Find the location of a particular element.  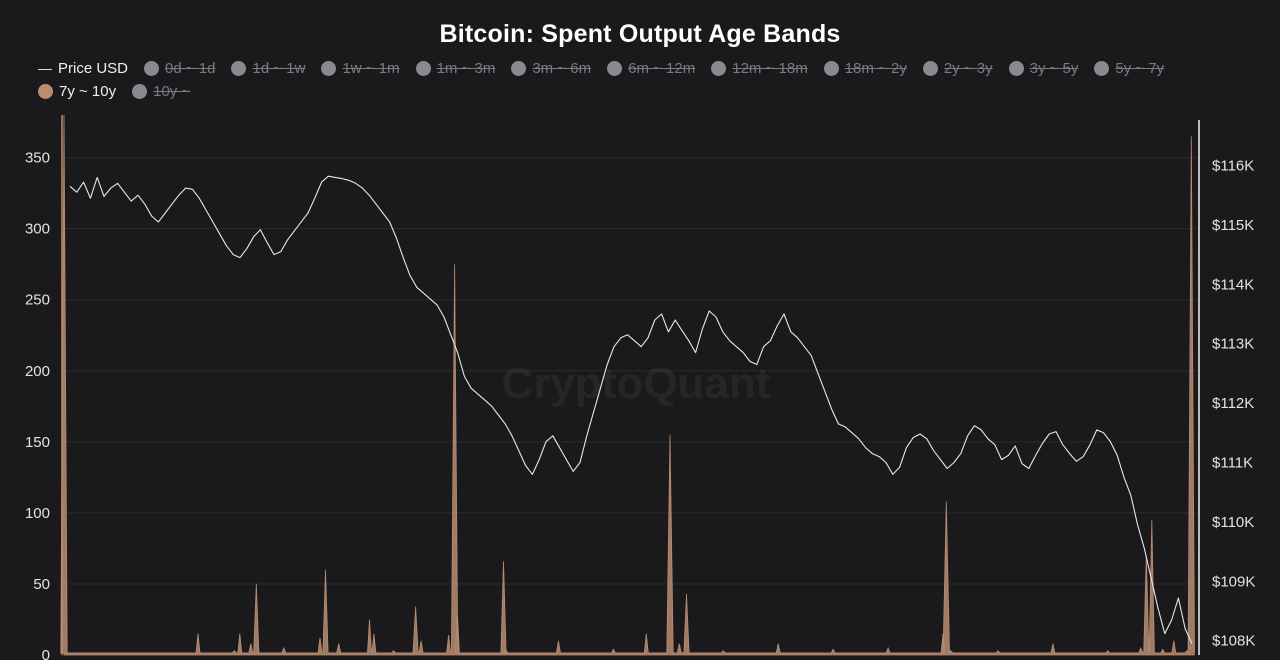

right-tick-label: $116K is located at coordinates (1233, 165).